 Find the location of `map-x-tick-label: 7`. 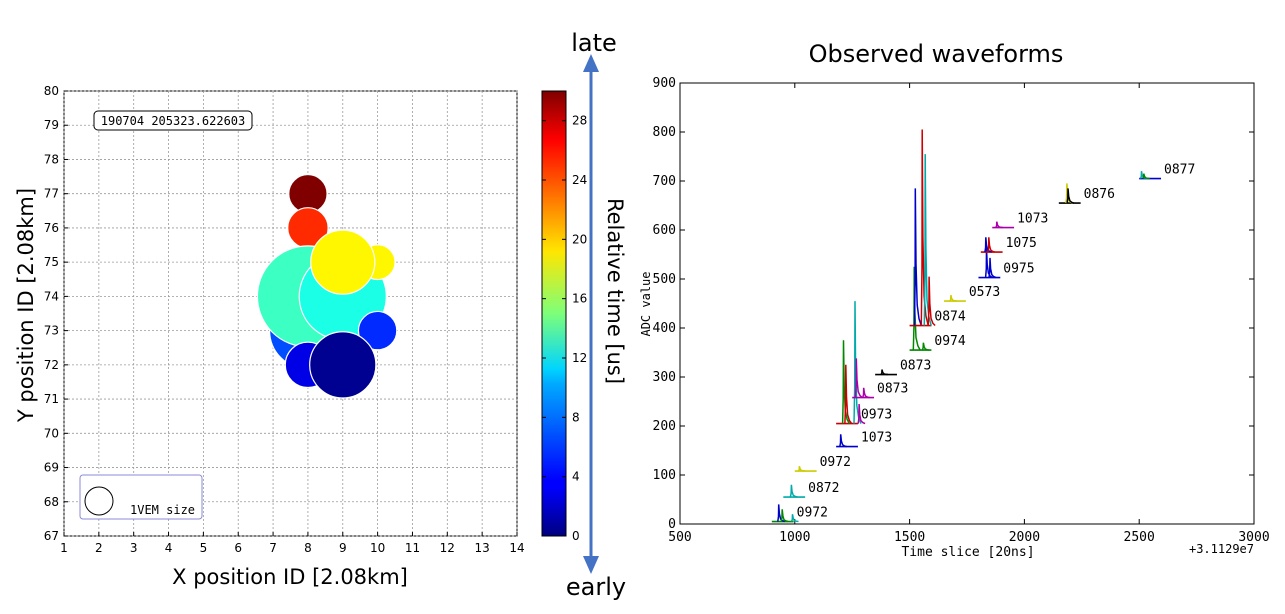

map-x-tick-label: 7 is located at coordinates (273, 548).